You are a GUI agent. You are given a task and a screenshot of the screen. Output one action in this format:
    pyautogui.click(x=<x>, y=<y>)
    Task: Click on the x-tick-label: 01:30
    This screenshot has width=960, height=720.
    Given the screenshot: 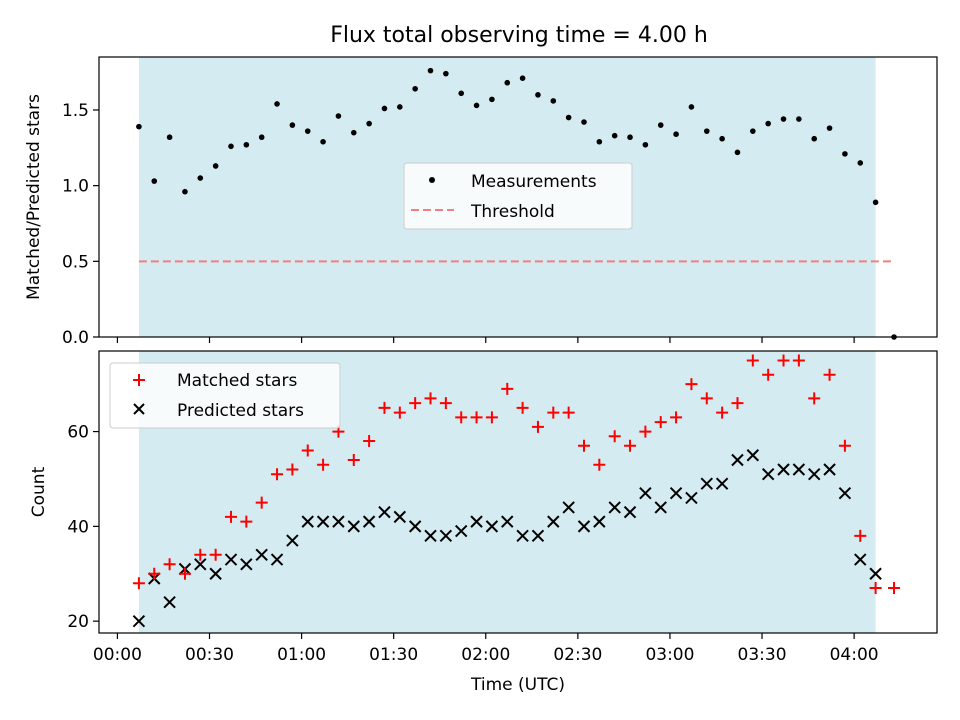 What is the action you would take?
    pyautogui.click(x=393, y=655)
    